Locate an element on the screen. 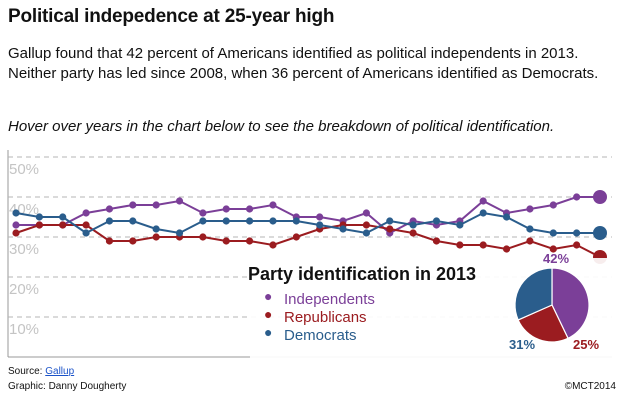 Image resolution: width=636 pixels, height=403 pixels. series-line-republicans is located at coordinates (308, 241).